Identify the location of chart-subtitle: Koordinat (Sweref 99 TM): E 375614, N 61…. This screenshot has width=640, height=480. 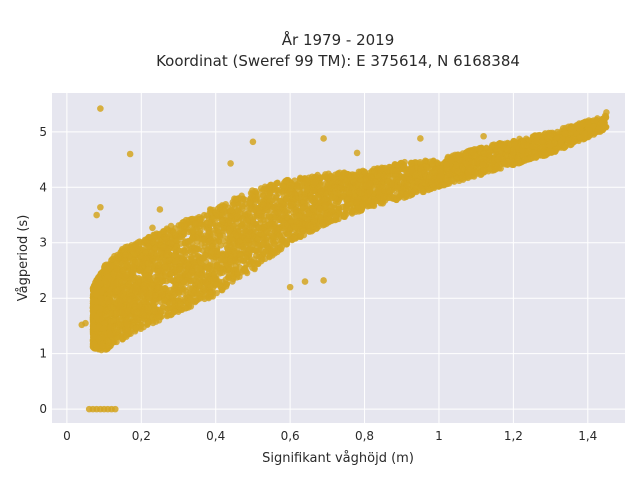
(338, 61).